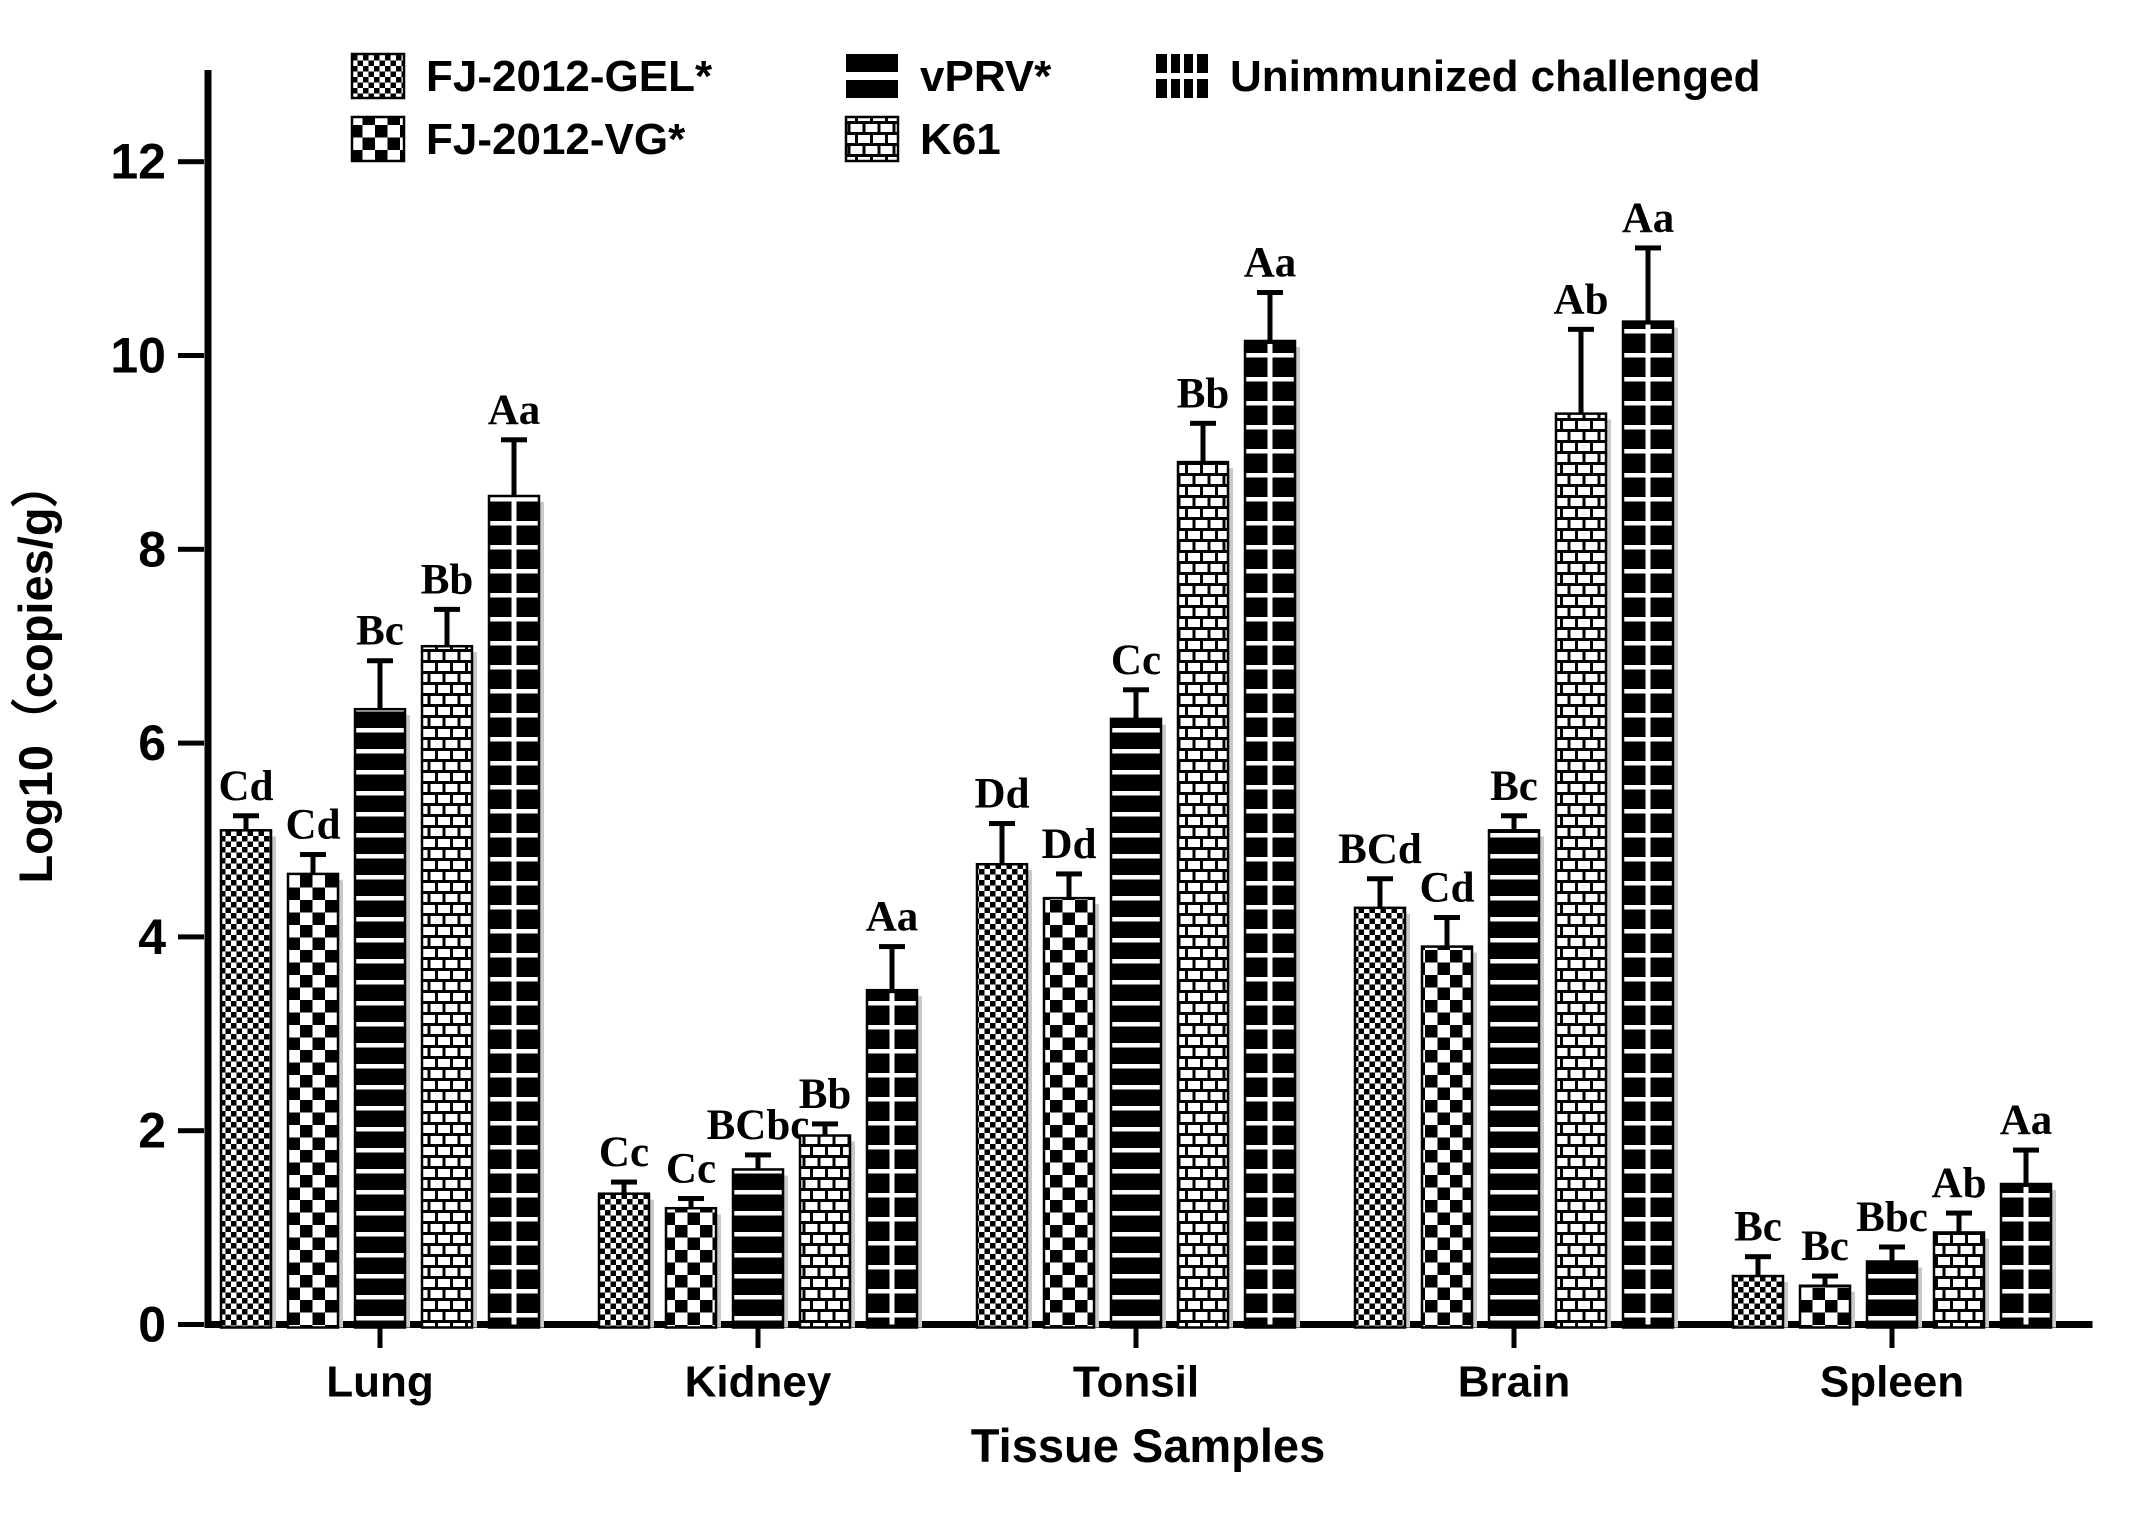 Image resolution: width=2129 pixels, height=1521 pixels. I want to click on sig-label: Bb, so click(1203, 393).